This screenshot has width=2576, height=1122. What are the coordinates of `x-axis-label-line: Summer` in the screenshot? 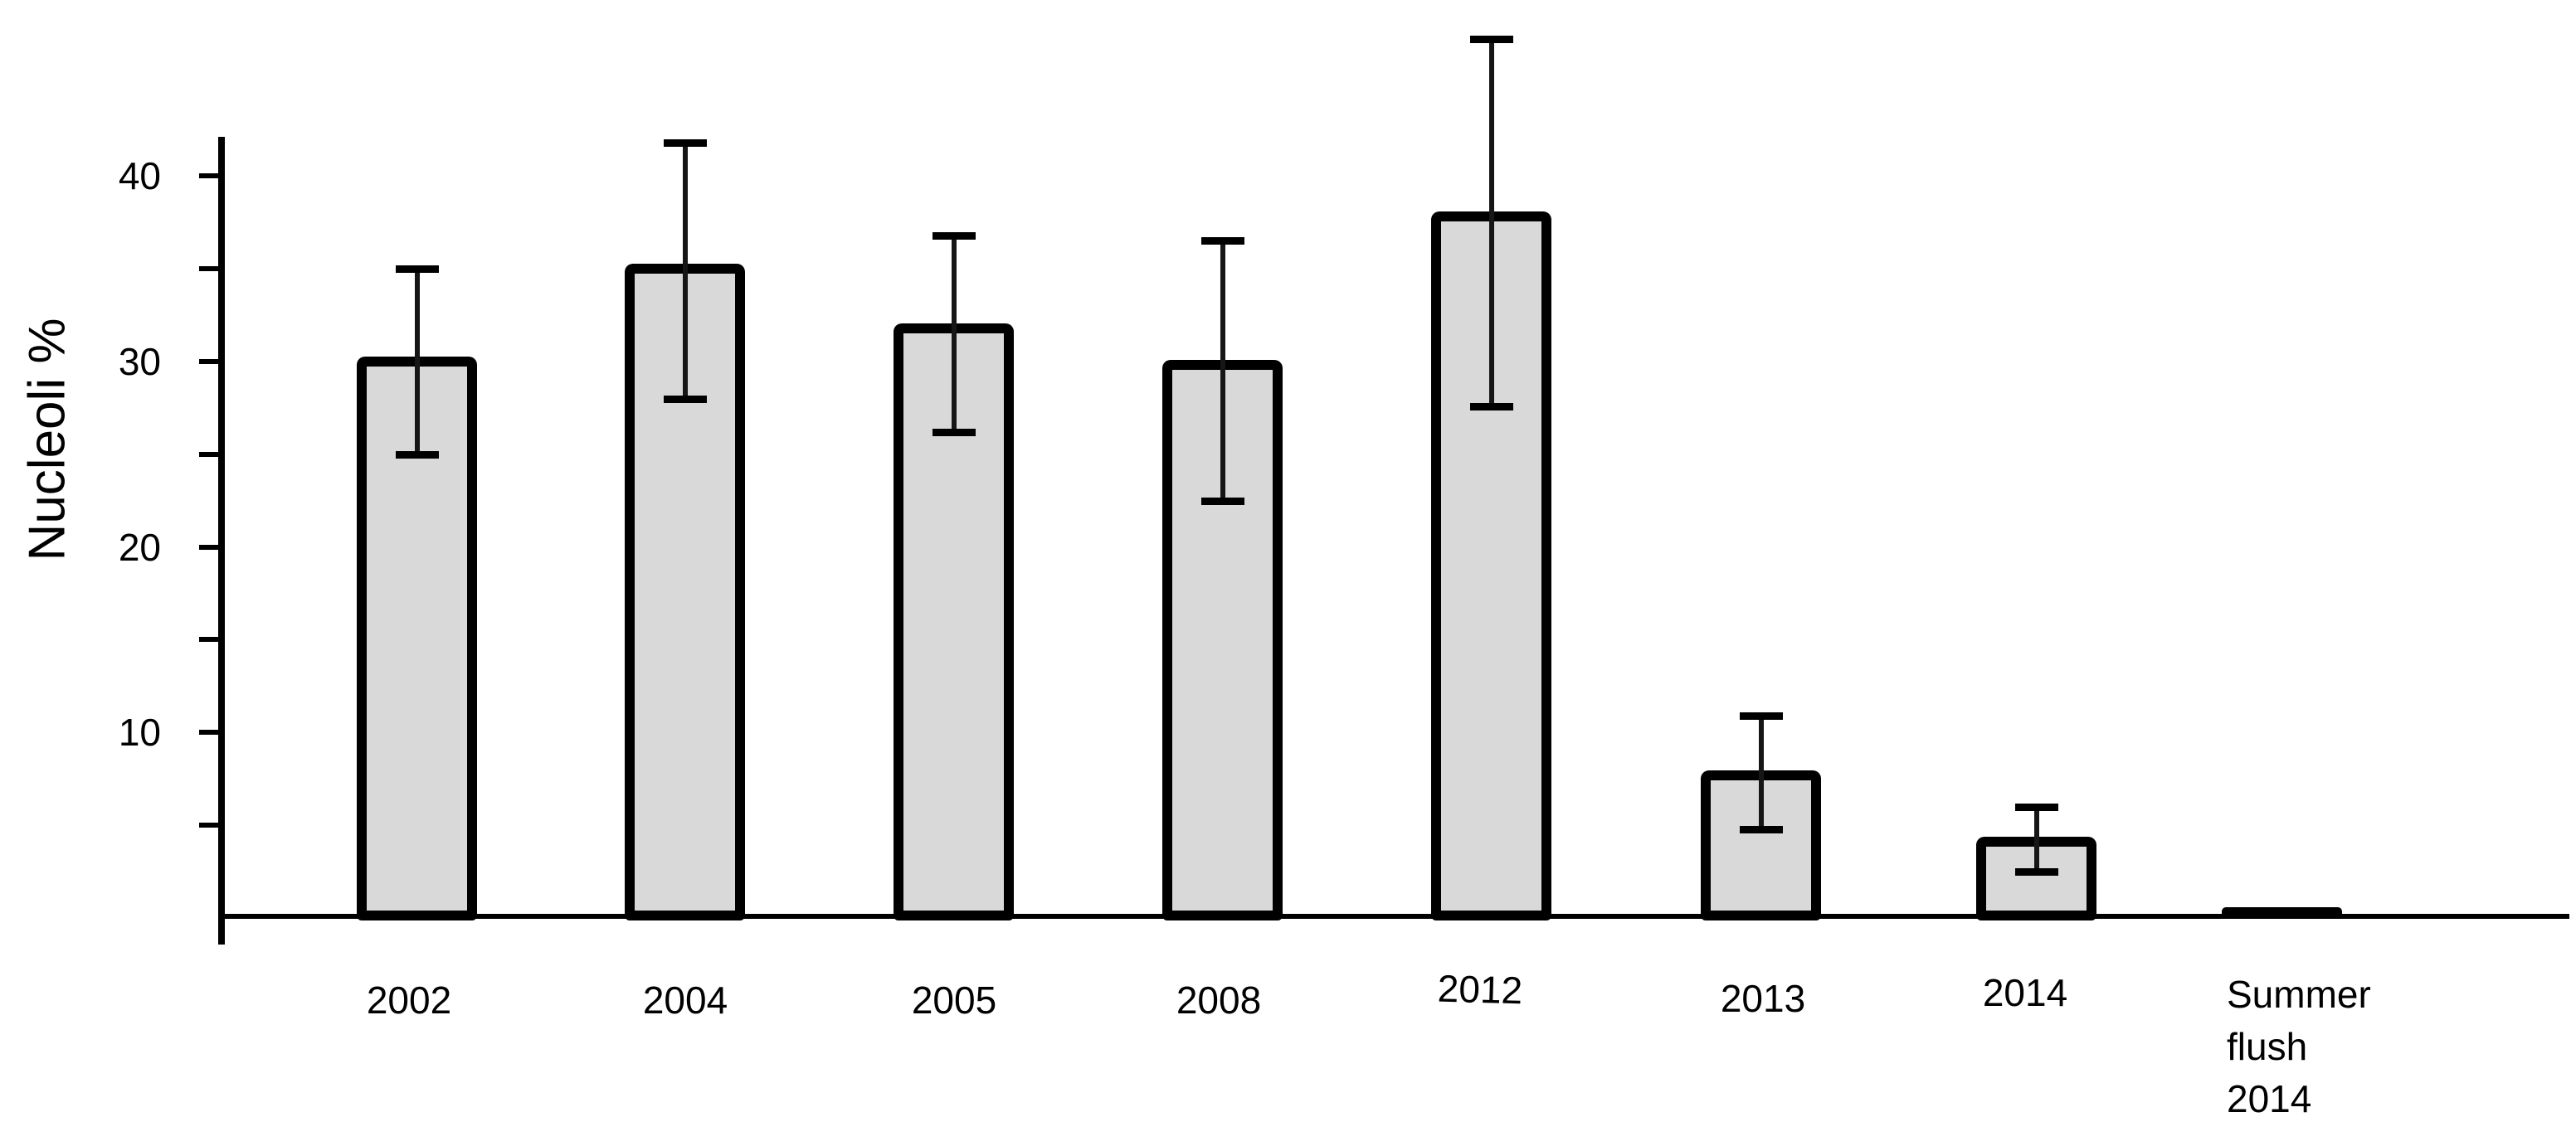 It's located at (2299, 994).